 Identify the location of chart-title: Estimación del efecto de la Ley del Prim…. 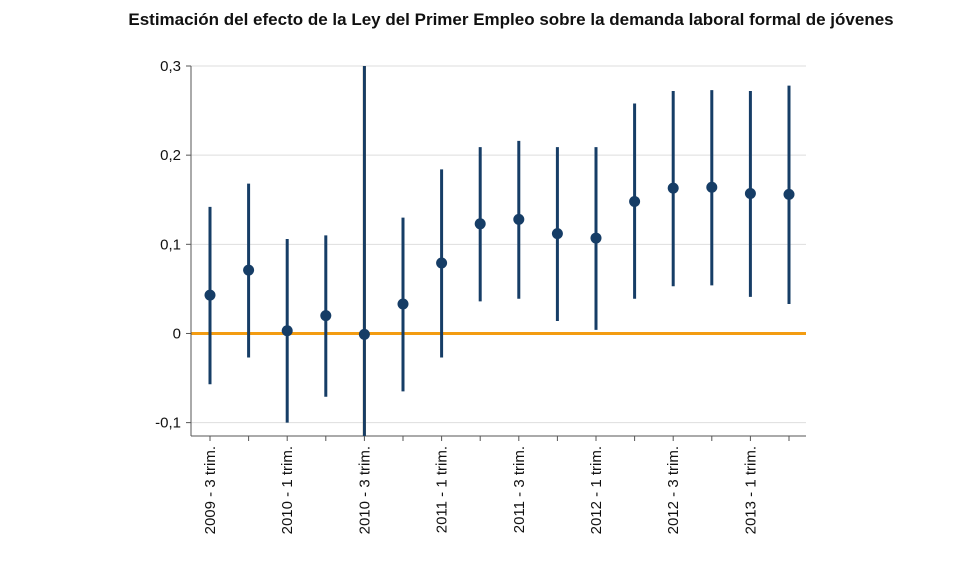
(511, 19).